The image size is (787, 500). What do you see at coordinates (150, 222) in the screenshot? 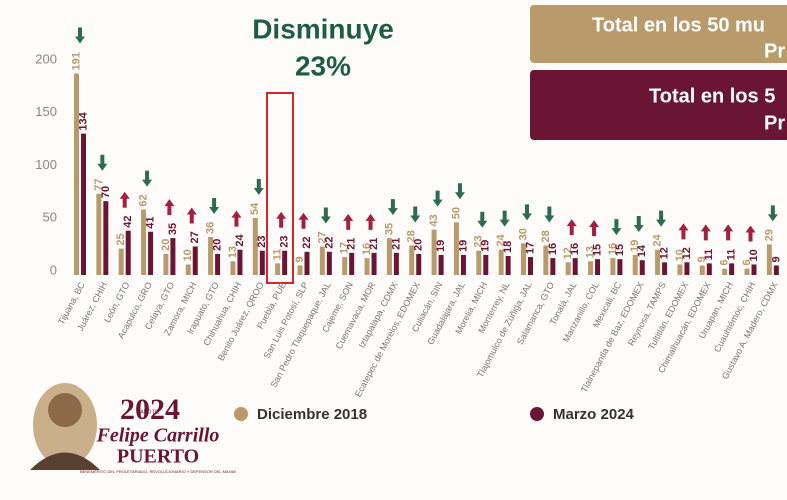
I see `value-label: 41` at bounding box center [150, 222].